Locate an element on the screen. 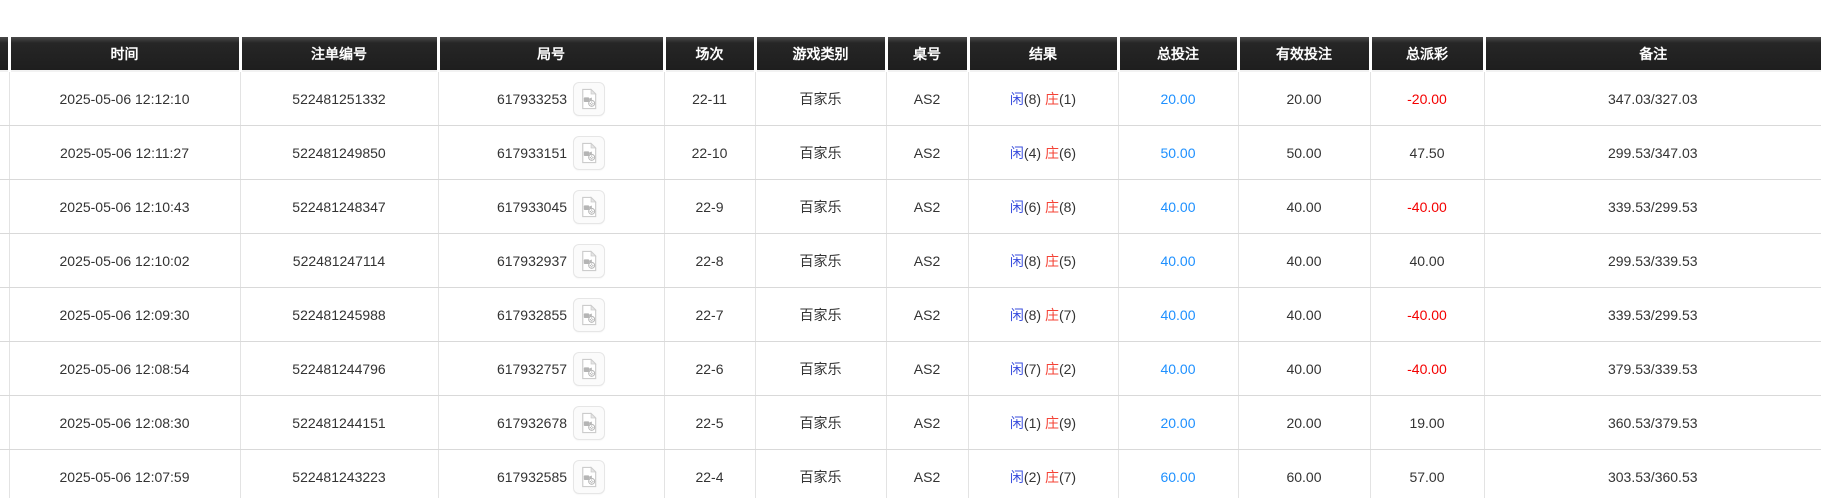 This screenshot has width=1821, height=498. cell-remark: 299.53/347.03 is located at coordinates (1652, 152).